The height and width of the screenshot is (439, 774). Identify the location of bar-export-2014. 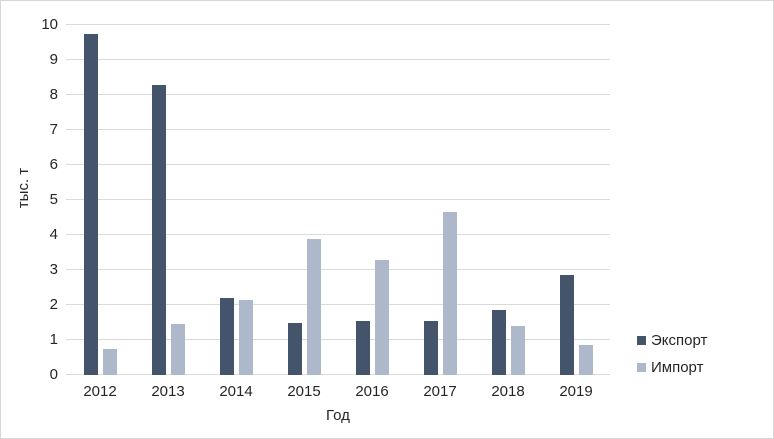
(226, 336).